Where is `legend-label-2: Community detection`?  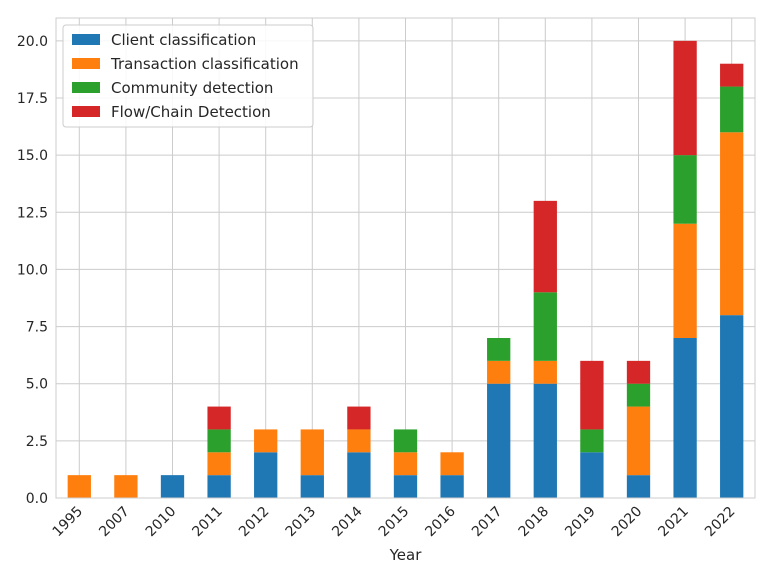
legend-label-2: Community detection is located at coordinates (192, 88).